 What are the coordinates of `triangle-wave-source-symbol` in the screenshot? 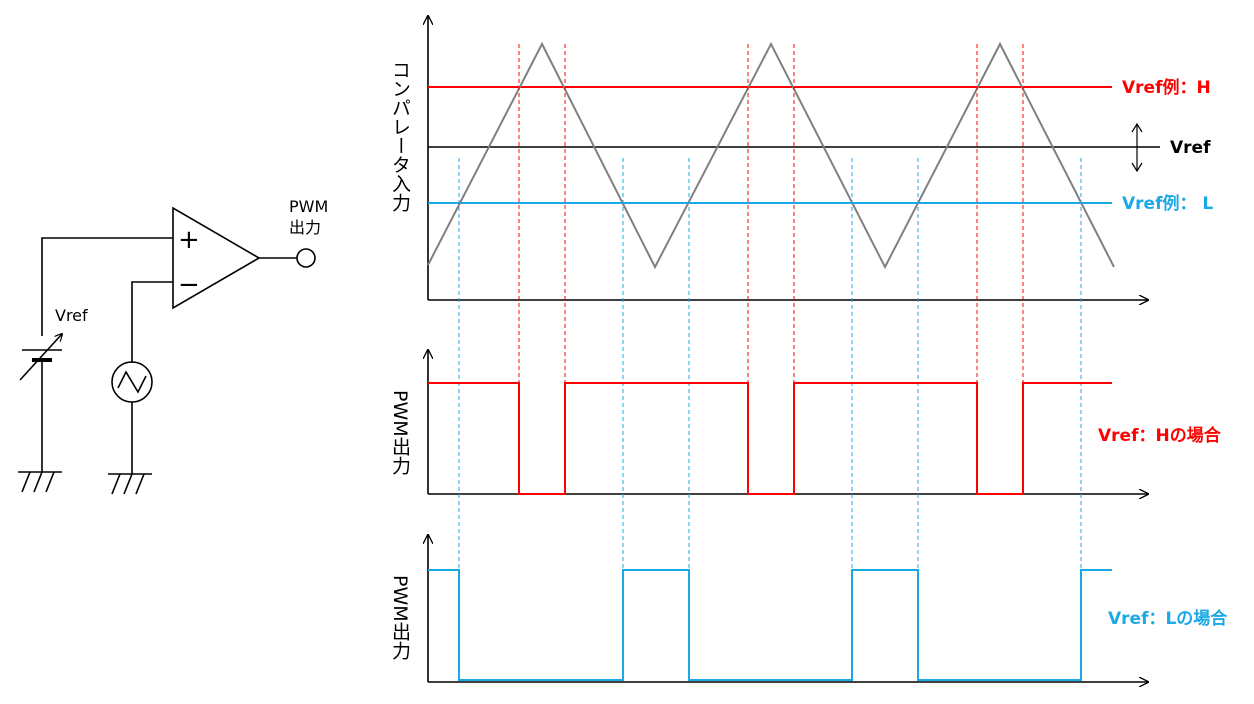 It's located at (132, 417).